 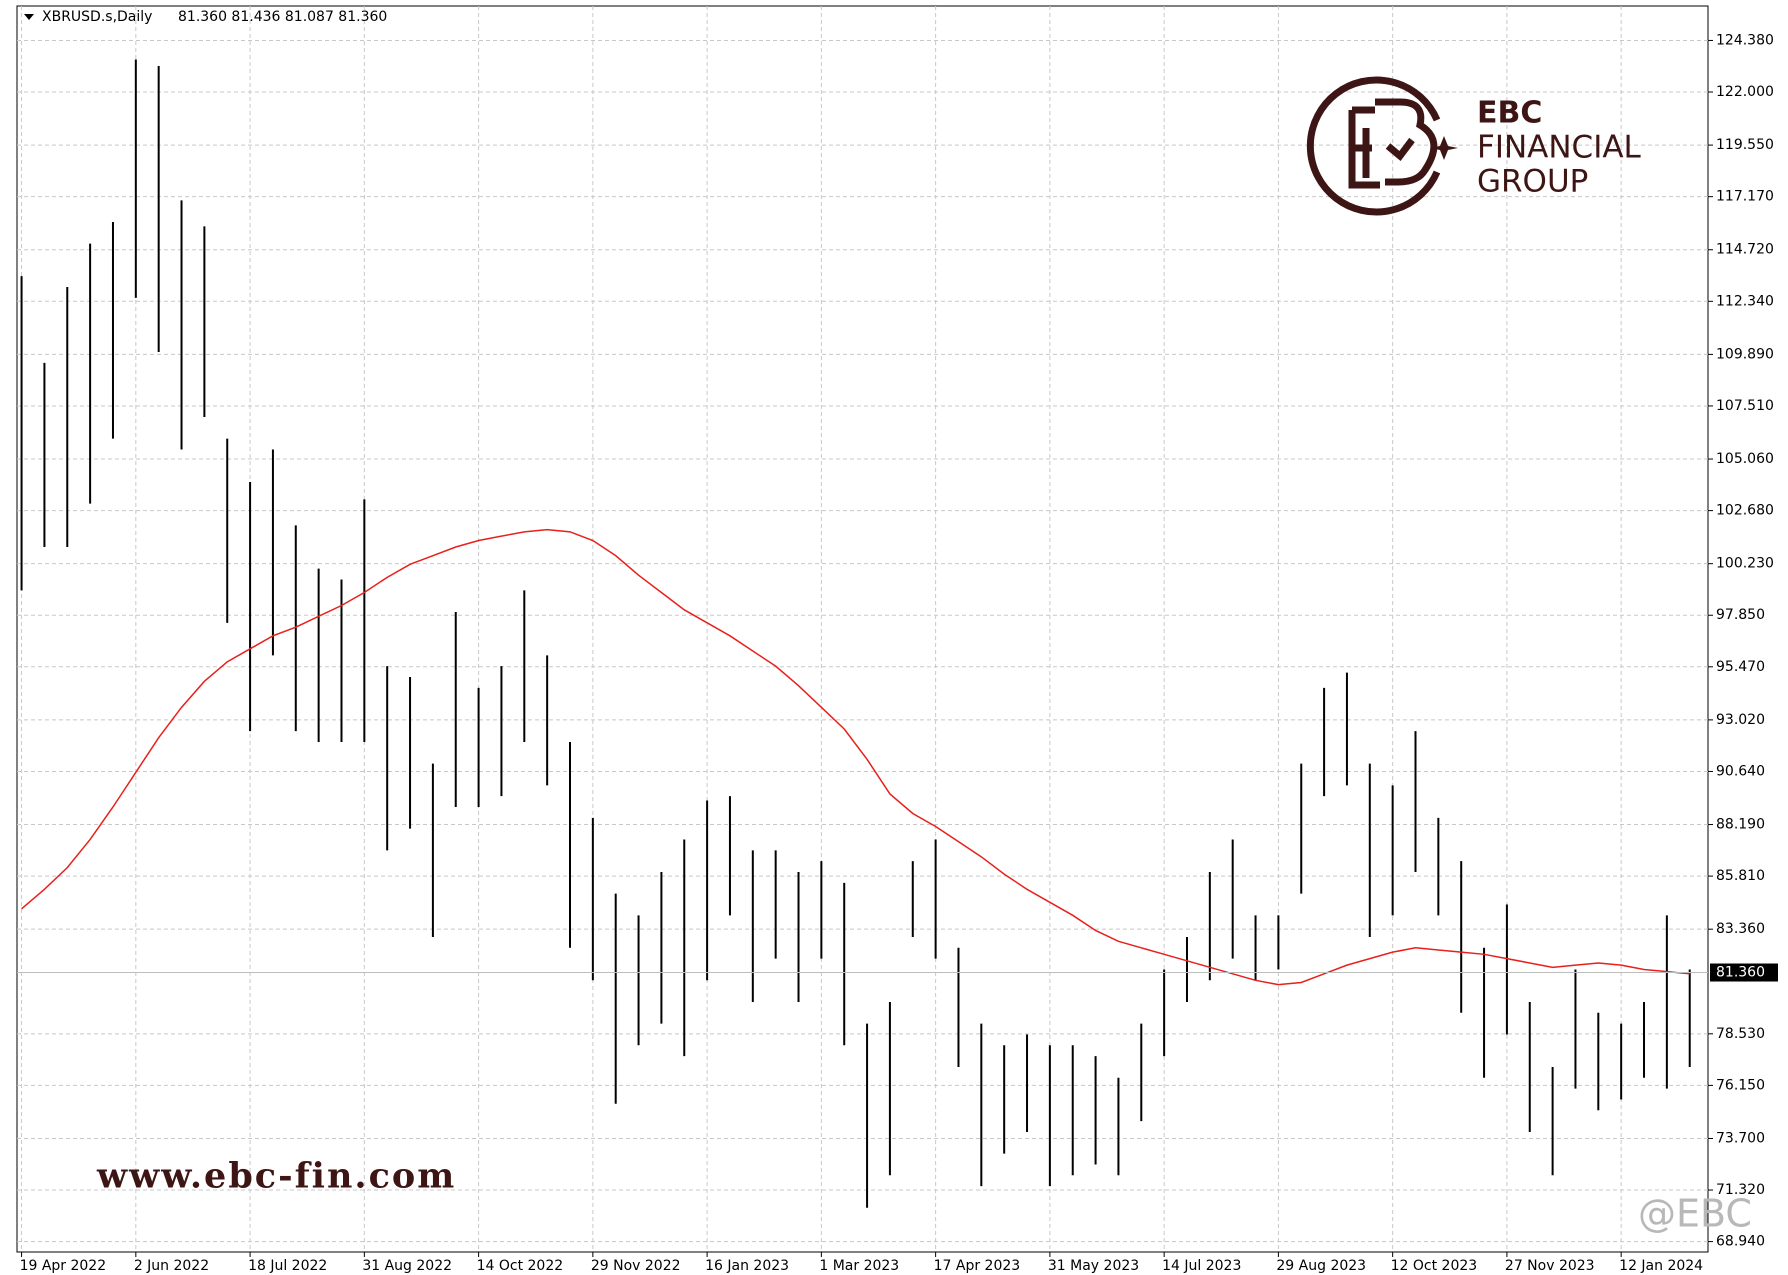 What do you see at coordinates (520, 1266) in the screenshot?
I see `x-tick-label: 14 Oct 2022` at bounding box center [520, 1266].